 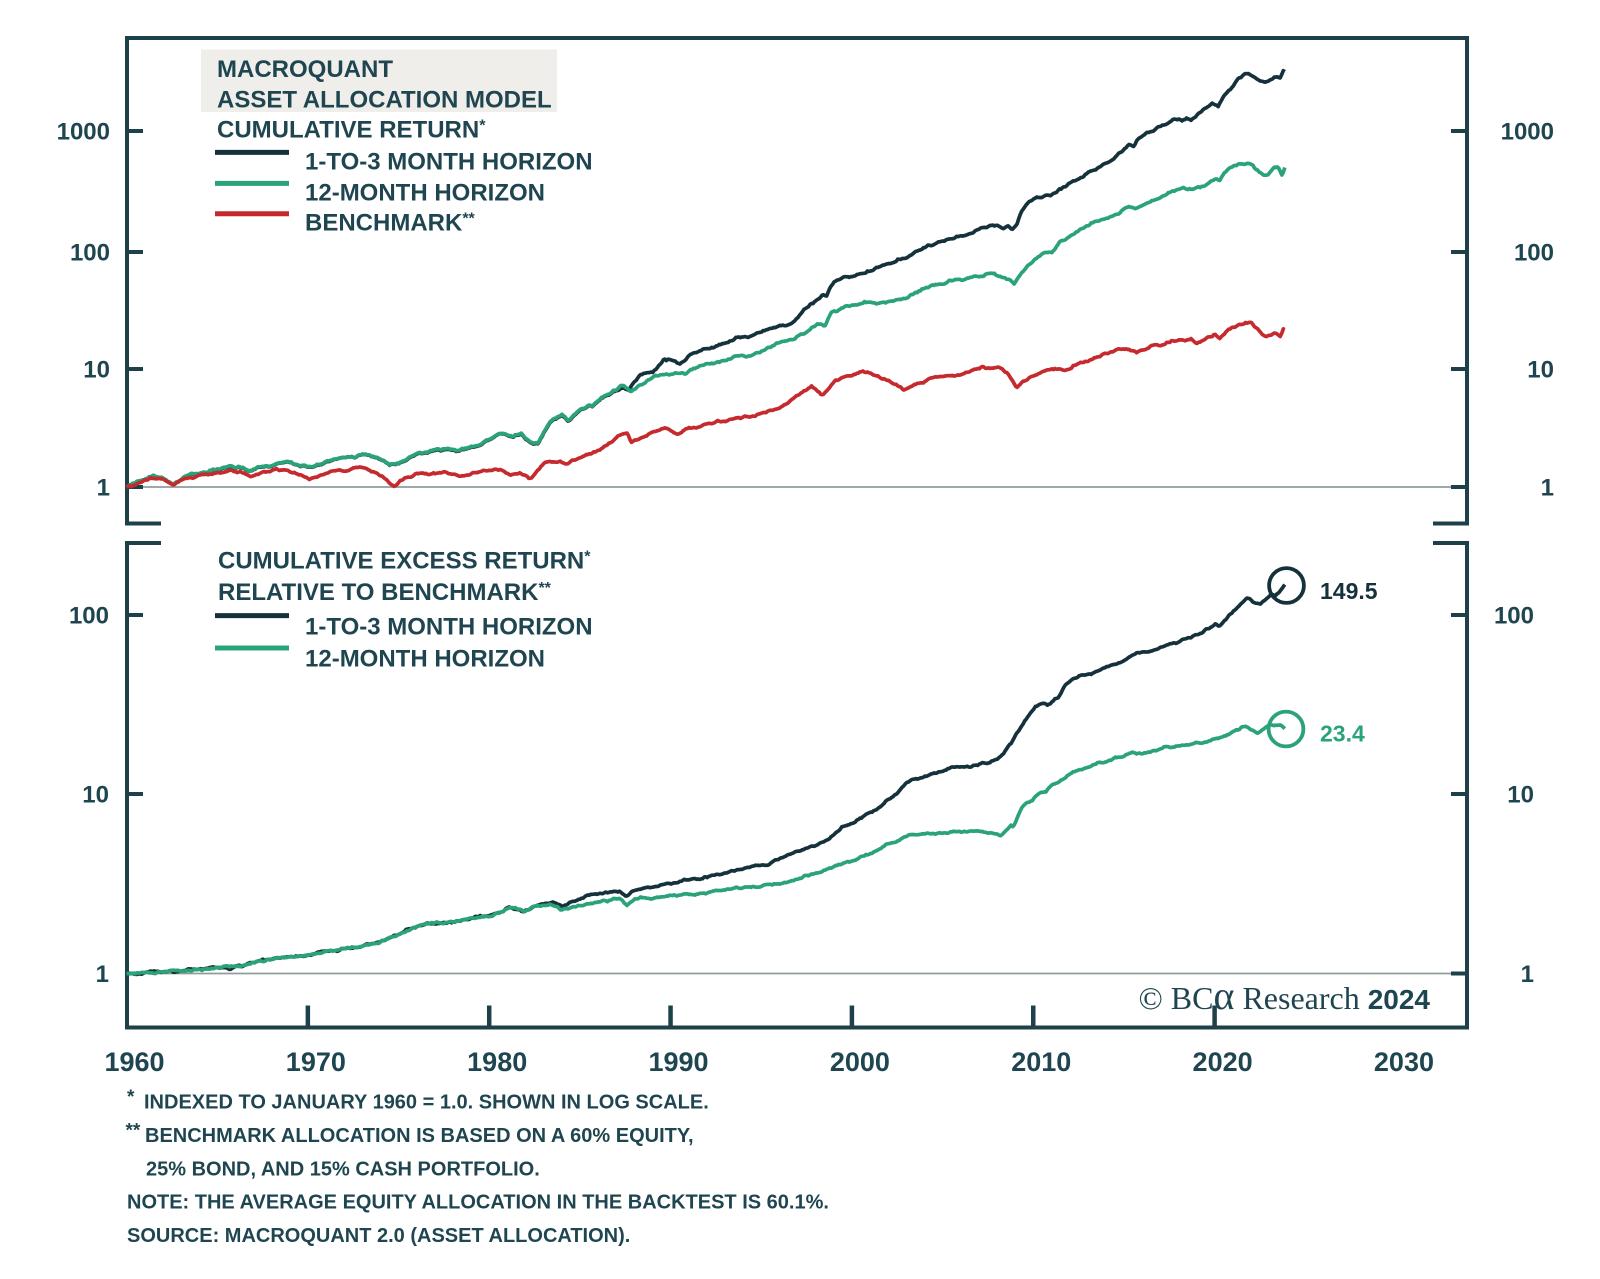 I want to click on svg-text: 2010, so click(x=1041, y=1062).